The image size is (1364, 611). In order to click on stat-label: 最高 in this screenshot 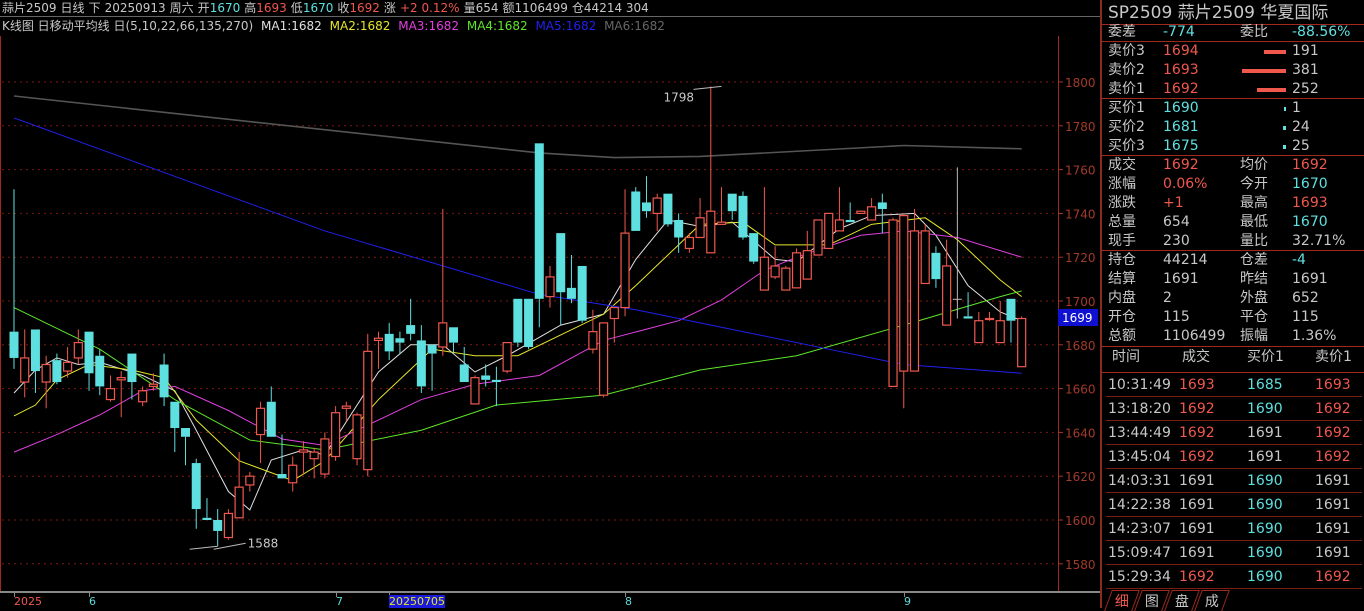, I will do `click(1254, 203)`.